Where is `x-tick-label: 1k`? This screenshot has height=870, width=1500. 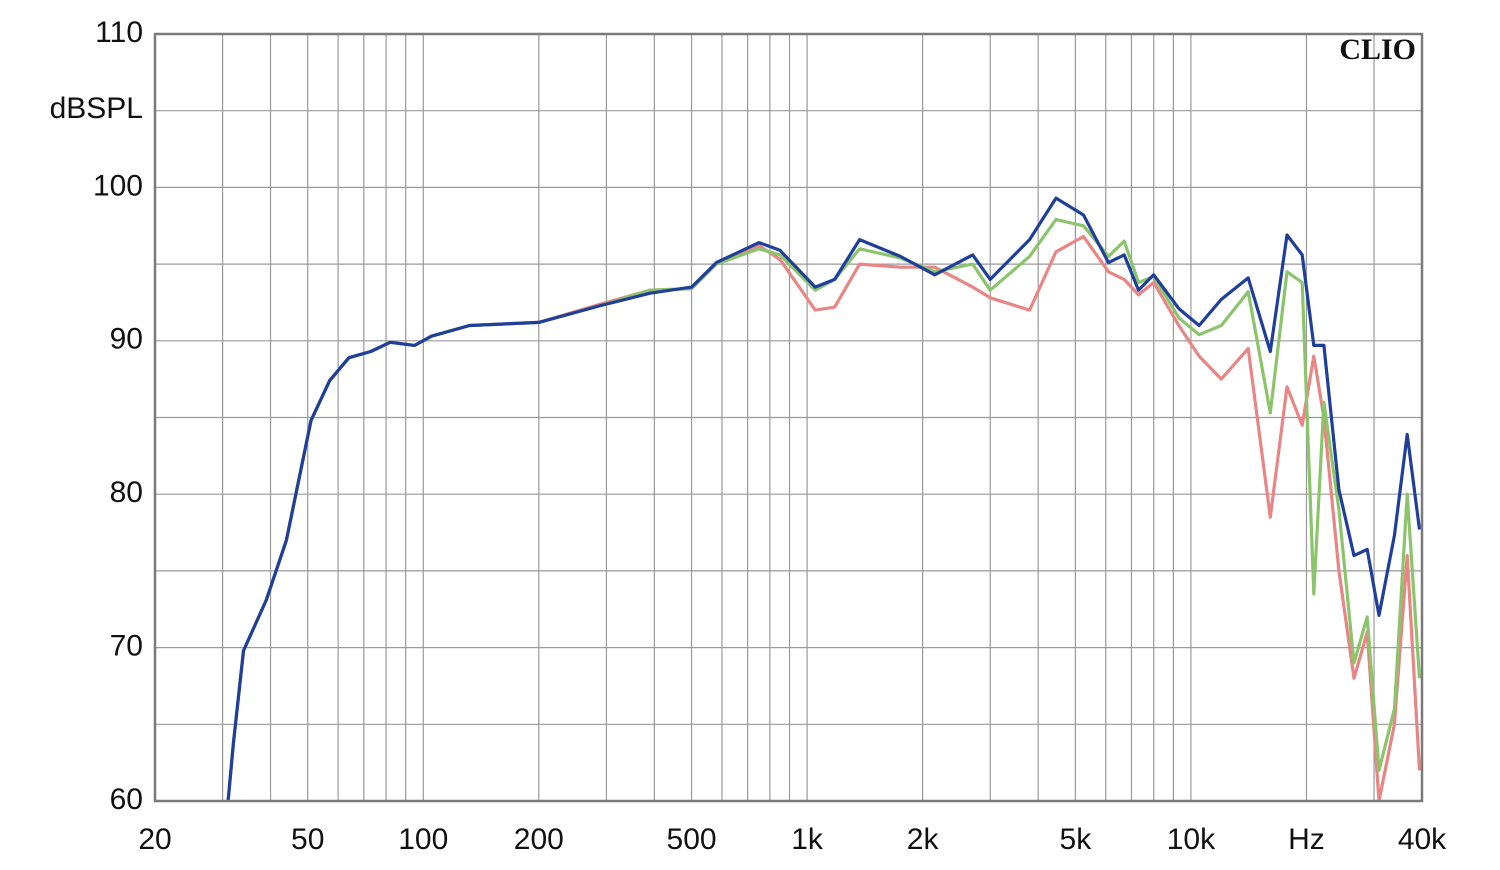 x-tick-label: 1k is located at coordinates (807, 839).